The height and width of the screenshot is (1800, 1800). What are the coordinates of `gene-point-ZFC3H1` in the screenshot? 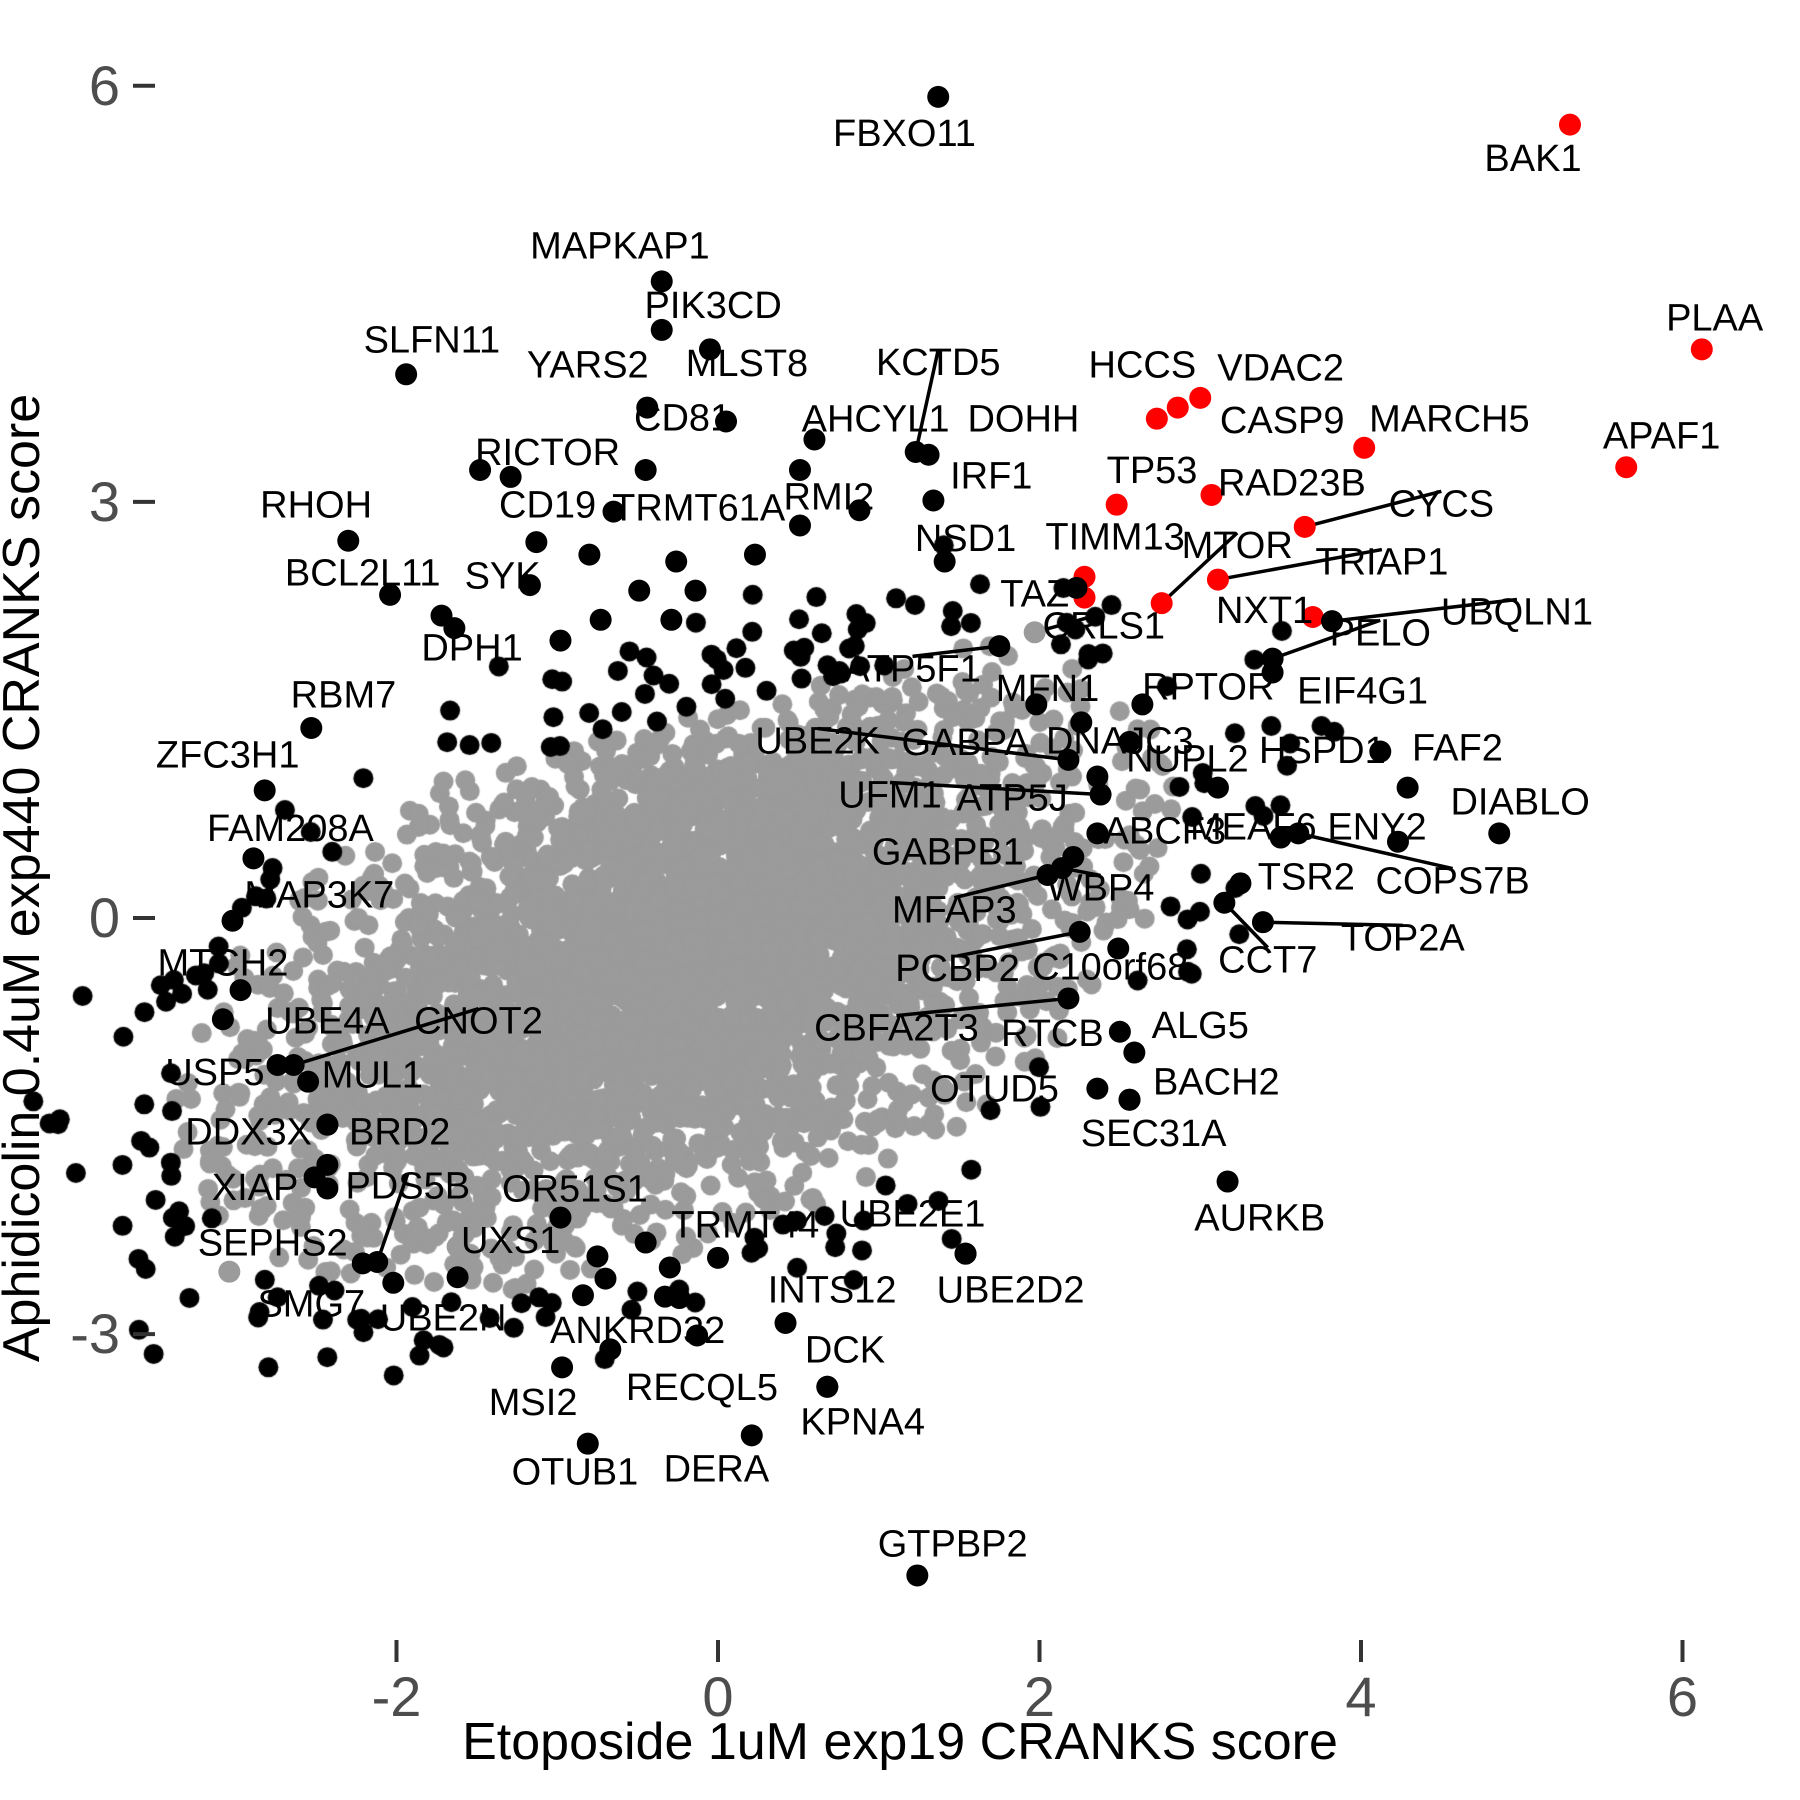 It's located at (264, 790).